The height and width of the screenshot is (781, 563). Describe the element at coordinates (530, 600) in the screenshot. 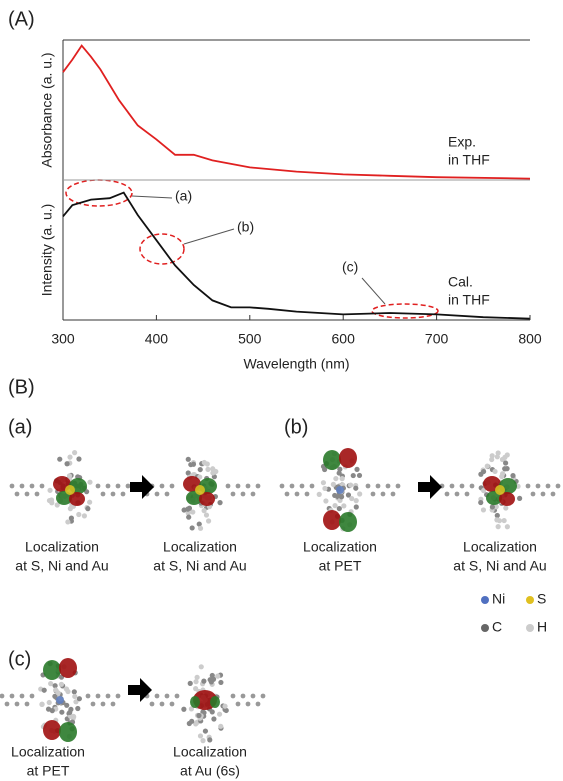

I see `legend-swatch` at that location.